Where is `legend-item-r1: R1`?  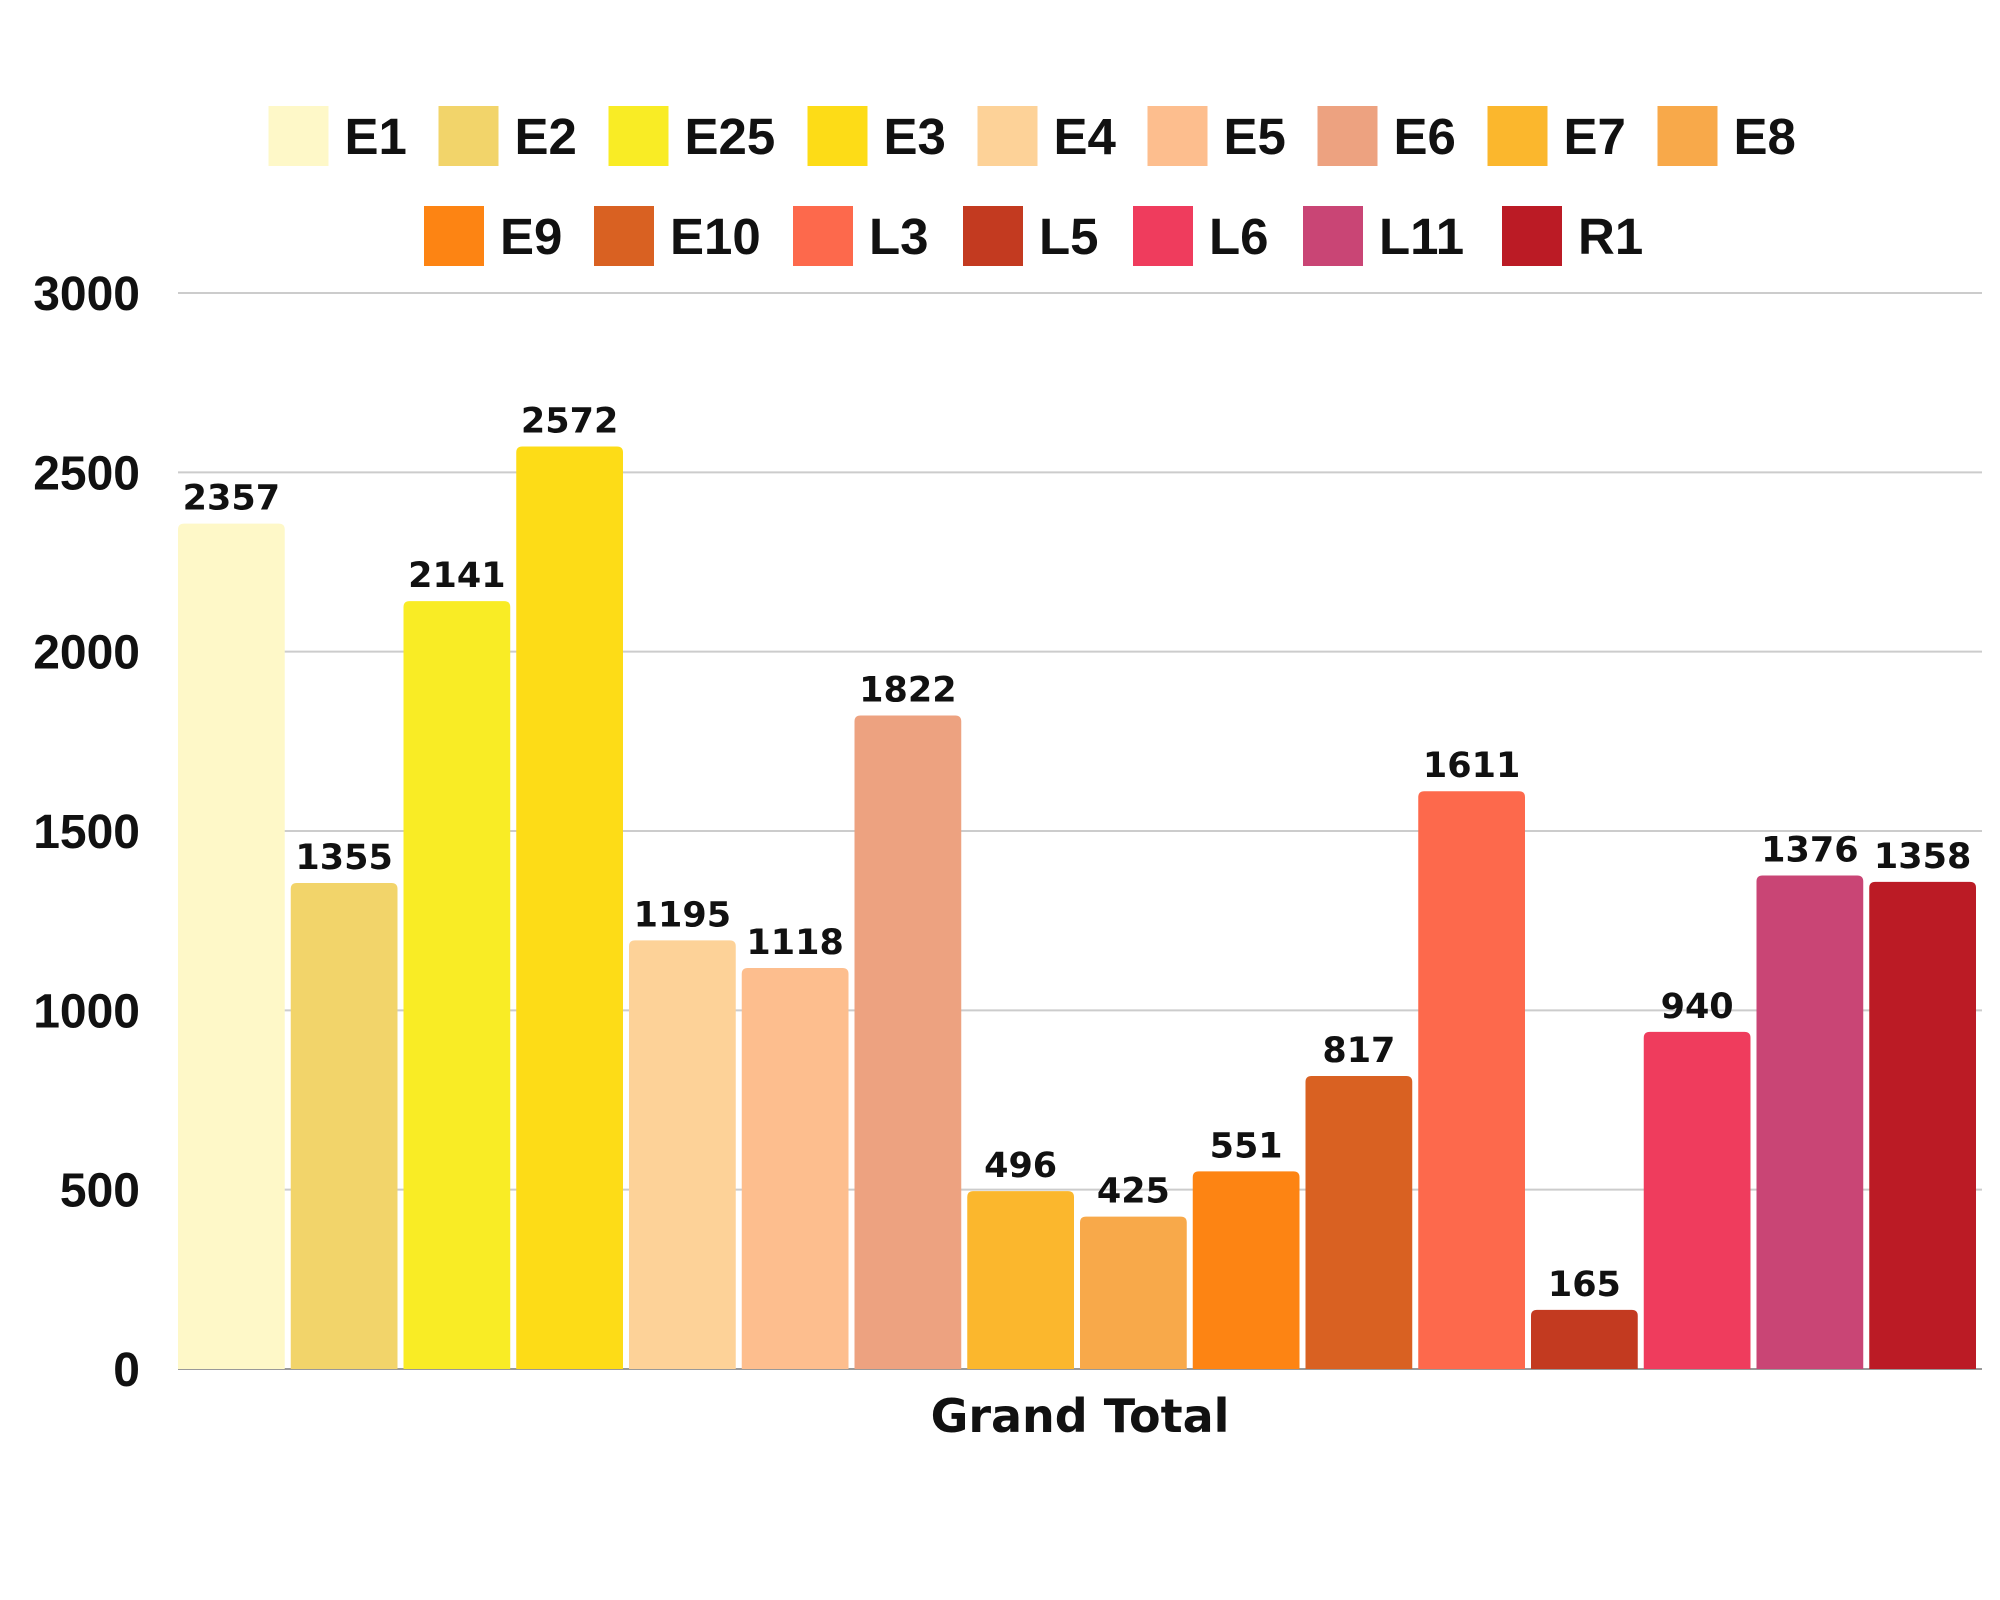 legend-item-r1: R1 is located at coordinates (1572, 236).